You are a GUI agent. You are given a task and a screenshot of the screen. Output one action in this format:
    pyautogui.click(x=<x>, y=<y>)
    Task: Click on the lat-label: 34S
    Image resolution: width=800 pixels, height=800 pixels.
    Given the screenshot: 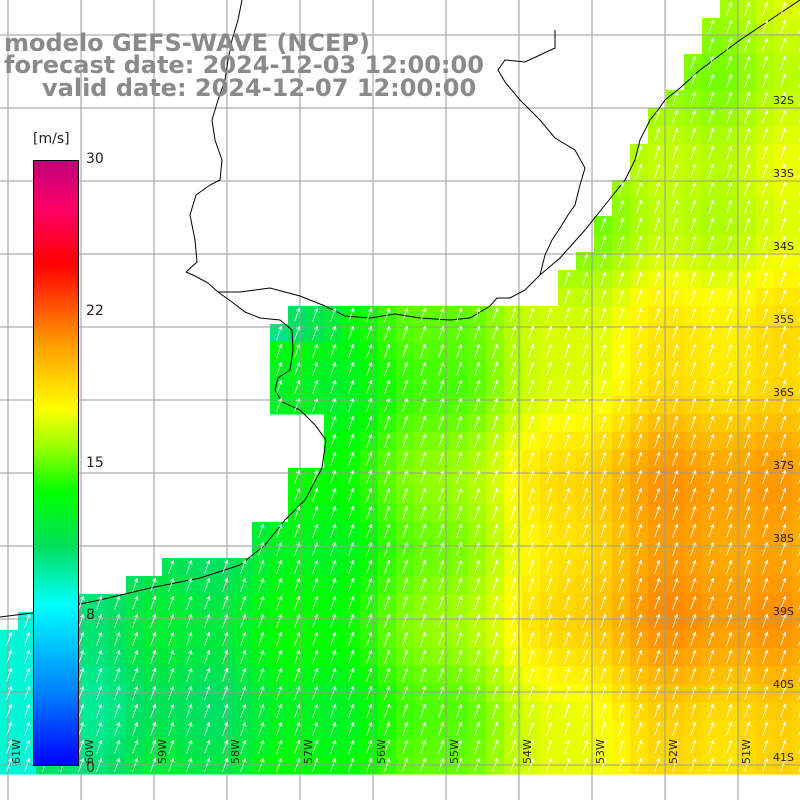 What is the action you would take?
    pyautogui.click(x=783, y=246)
    